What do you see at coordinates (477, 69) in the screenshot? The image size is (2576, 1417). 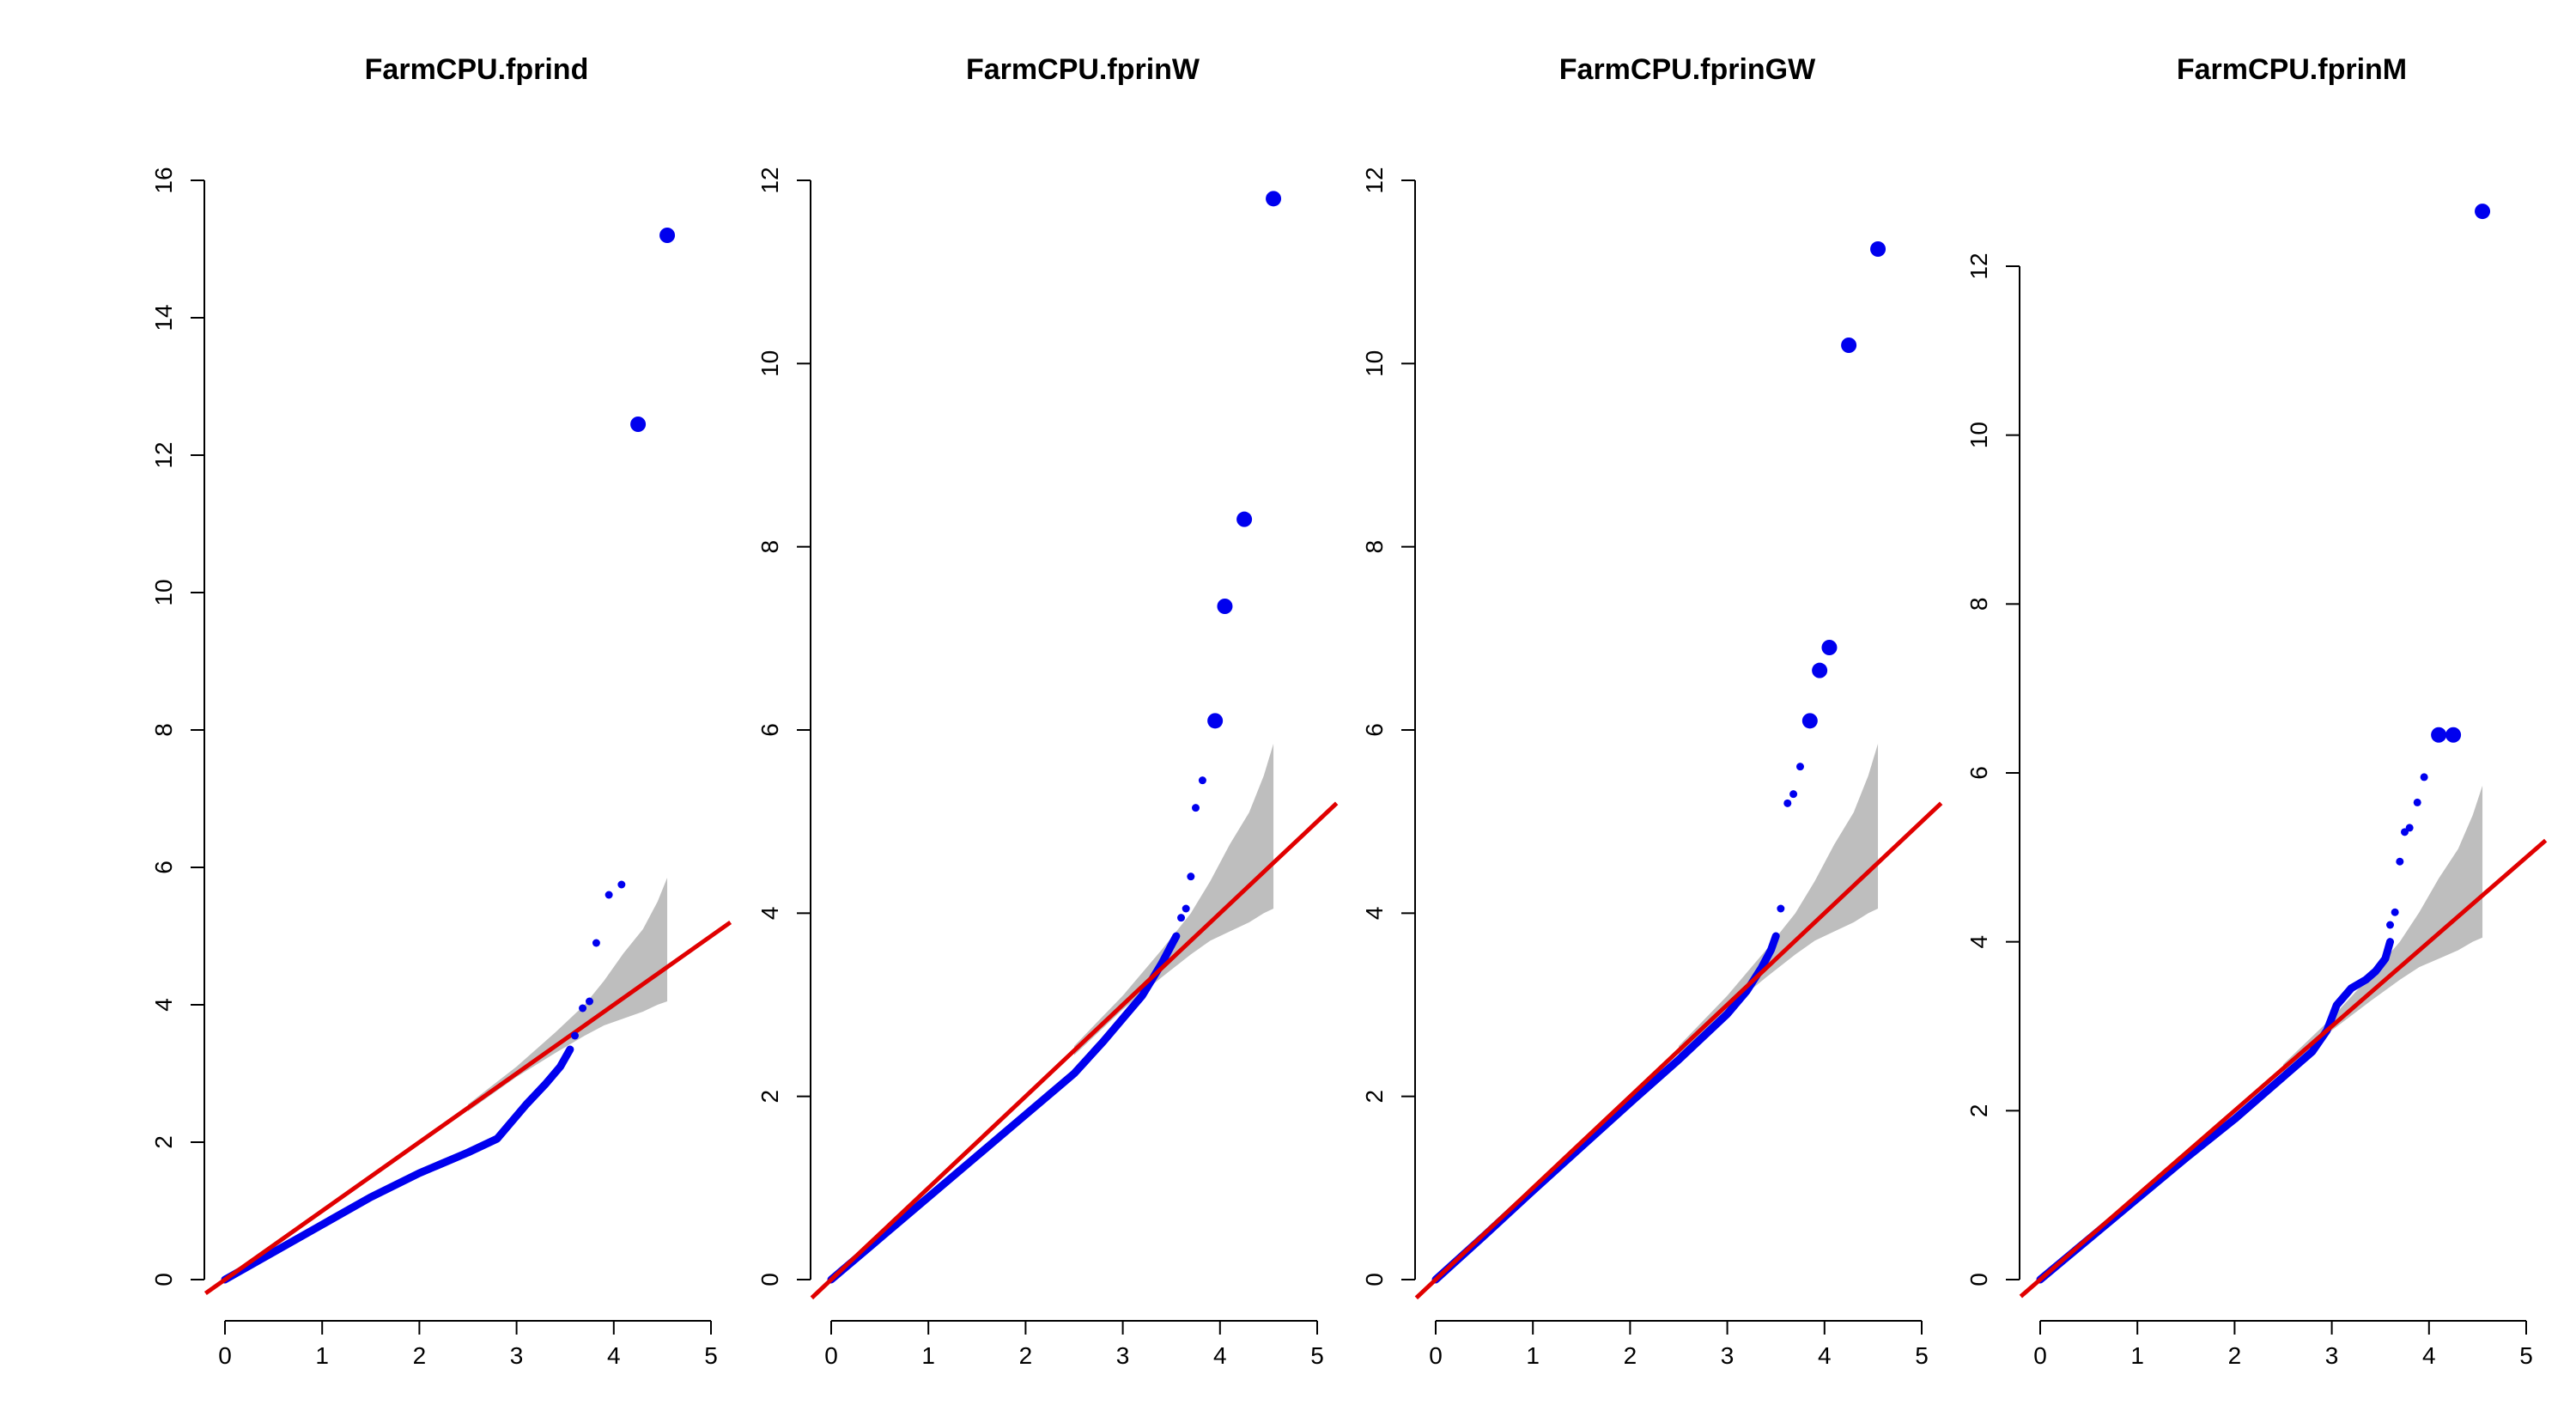 I see `panel-title: FarmCPU.fprind` at bounding box center [477, 69].